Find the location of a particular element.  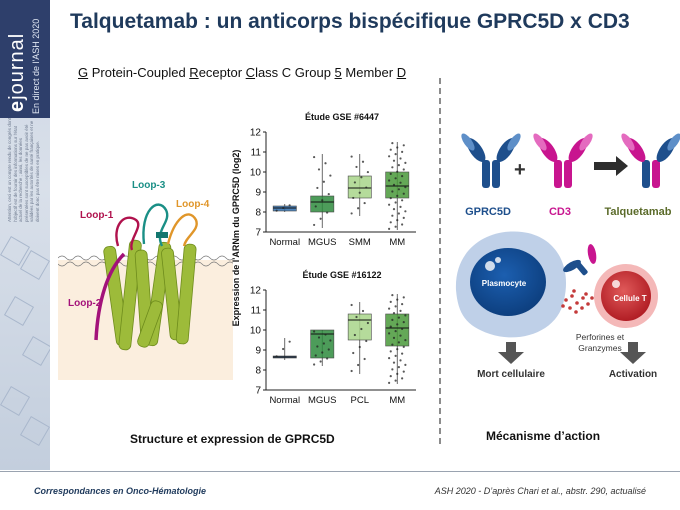

y-tick-label: 7 is located at coordinates (258, 233).